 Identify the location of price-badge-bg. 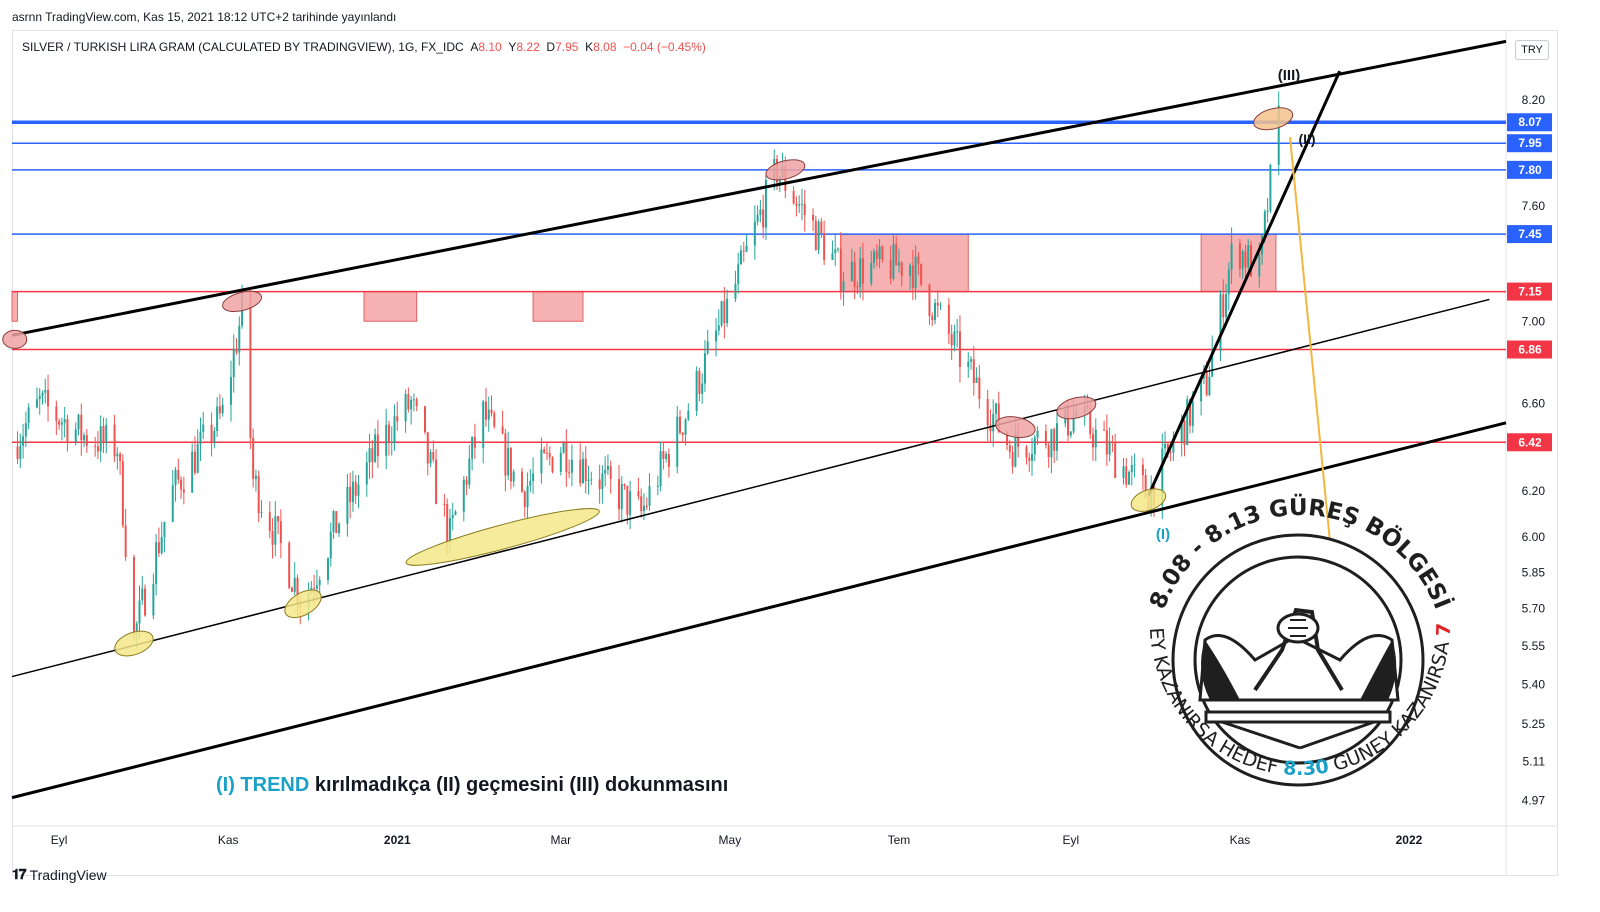
(1529, 291).